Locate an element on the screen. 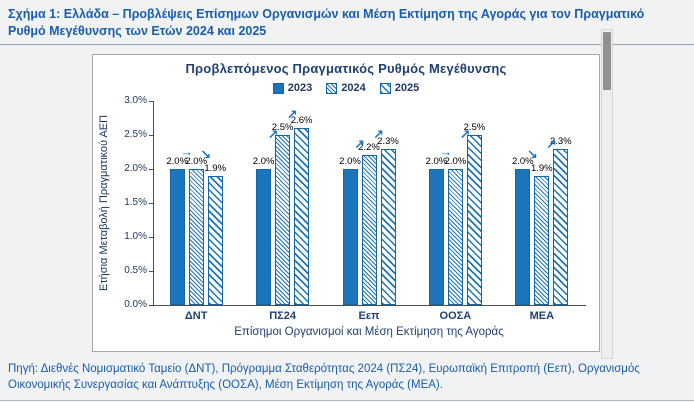 This screenshot has height=402, width=694. trend-arrow-ΠΣ24-2-up: ↗ is located at coordinates (292, 114).